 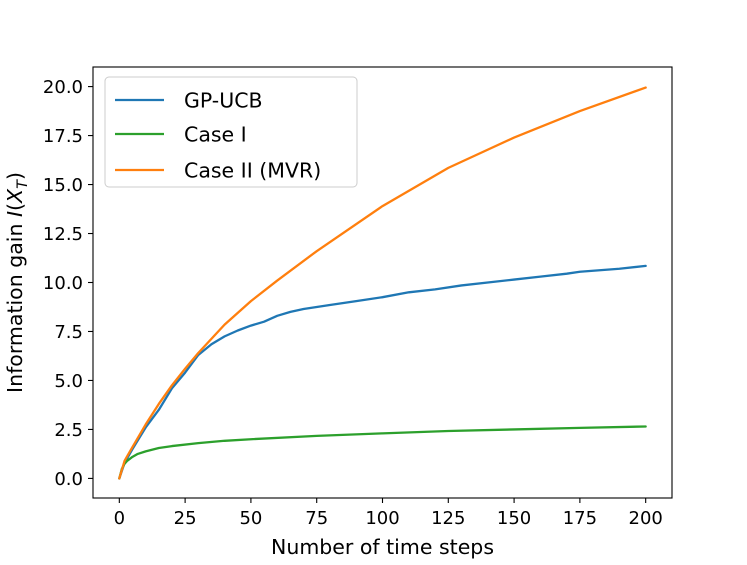 What do you see at coordinates (448, 518) in the screenshot?
I see `x-tick-label: 125` at bounding box center [448, 518].